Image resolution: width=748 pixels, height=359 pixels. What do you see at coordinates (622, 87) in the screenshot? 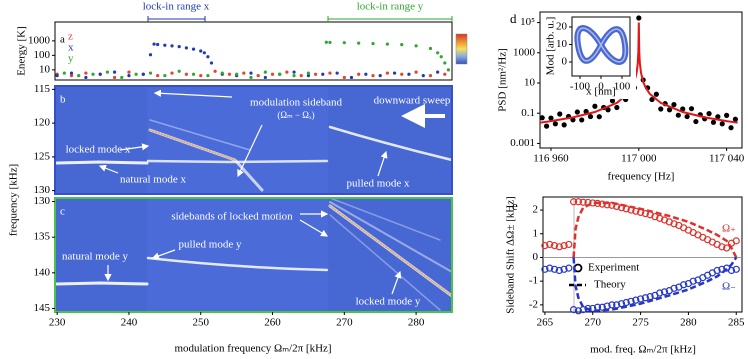
I see `x-tick-label: 100` at bounding box center [622, 87].